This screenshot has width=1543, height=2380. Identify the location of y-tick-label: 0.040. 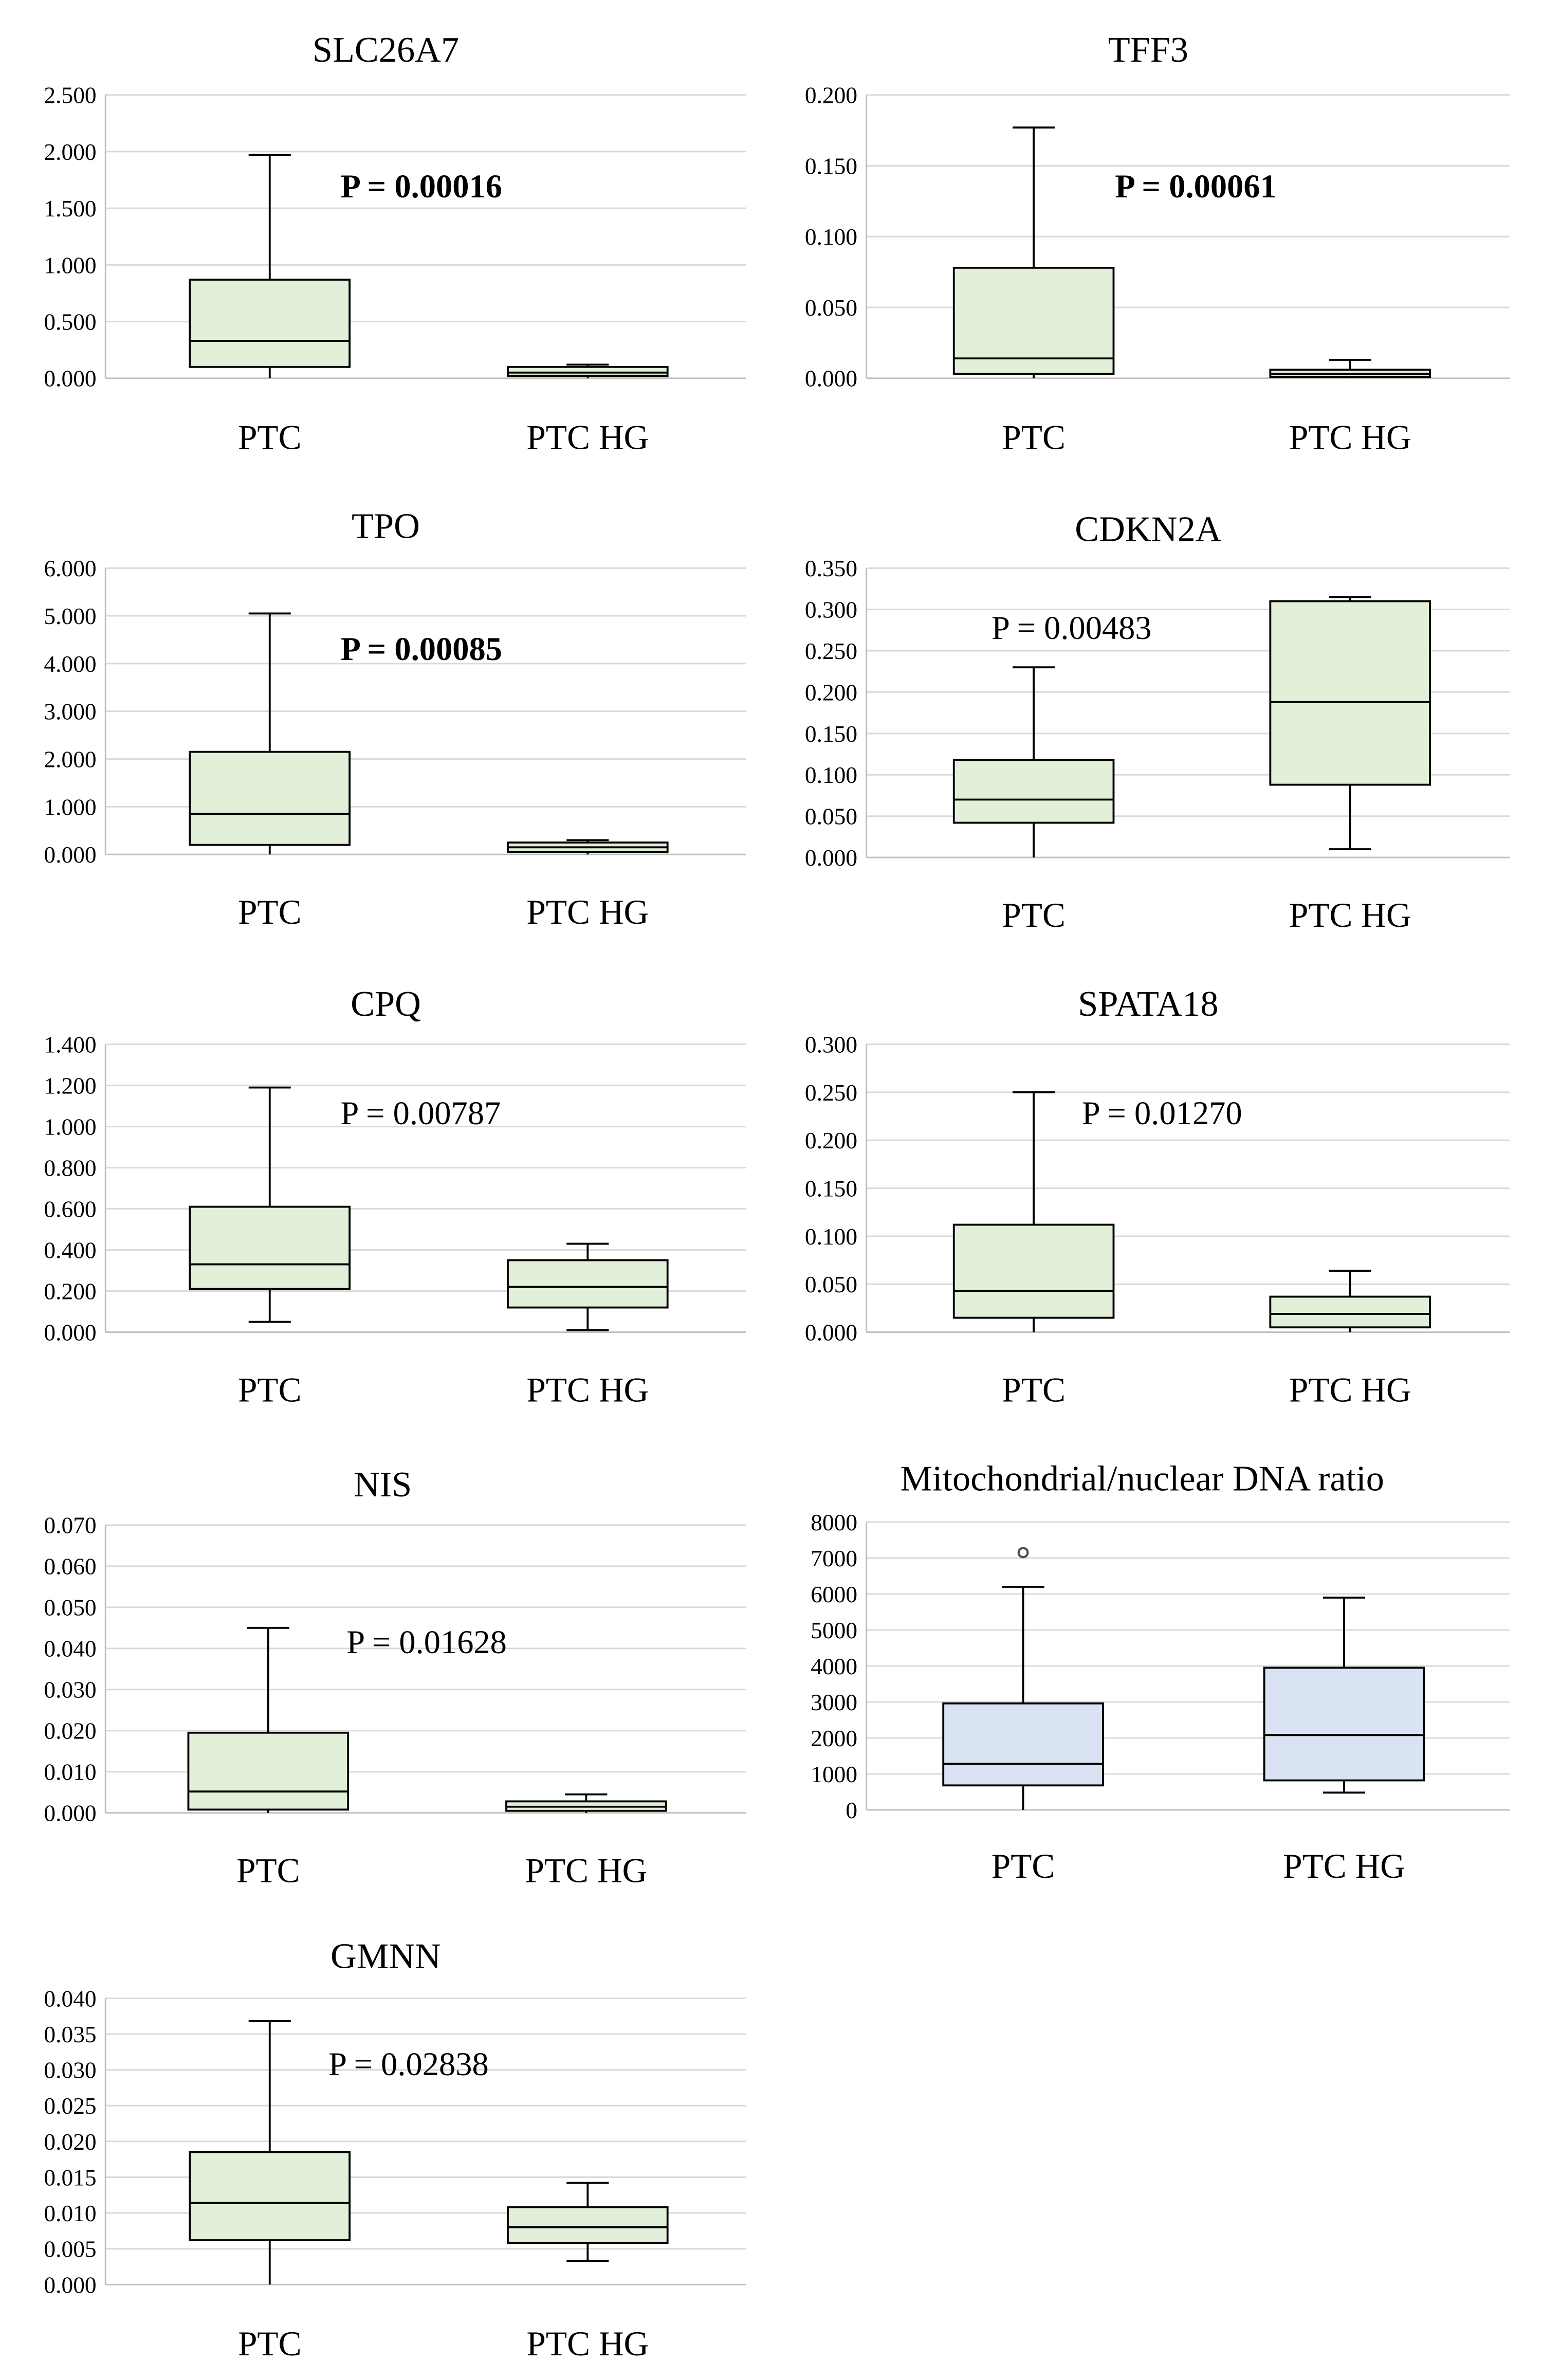
(70, 1998).